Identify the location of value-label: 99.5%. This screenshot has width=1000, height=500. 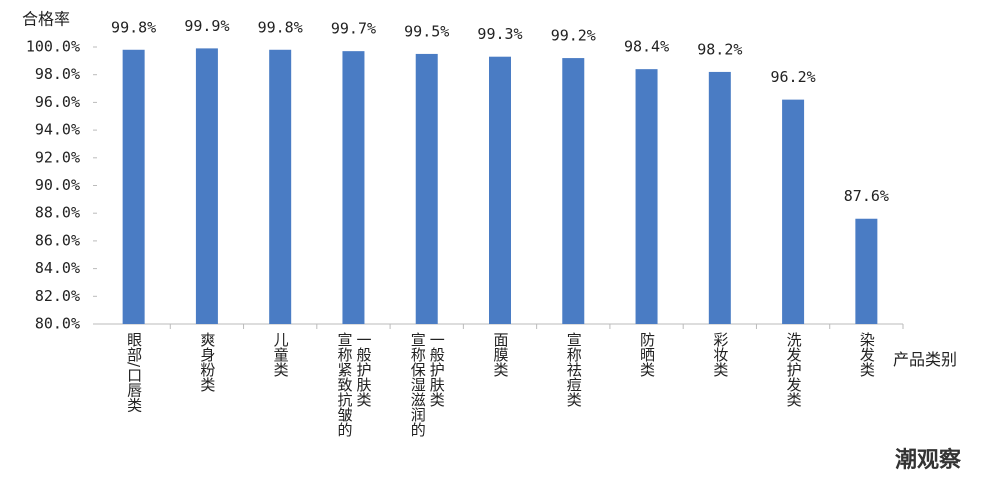
(426, 31).